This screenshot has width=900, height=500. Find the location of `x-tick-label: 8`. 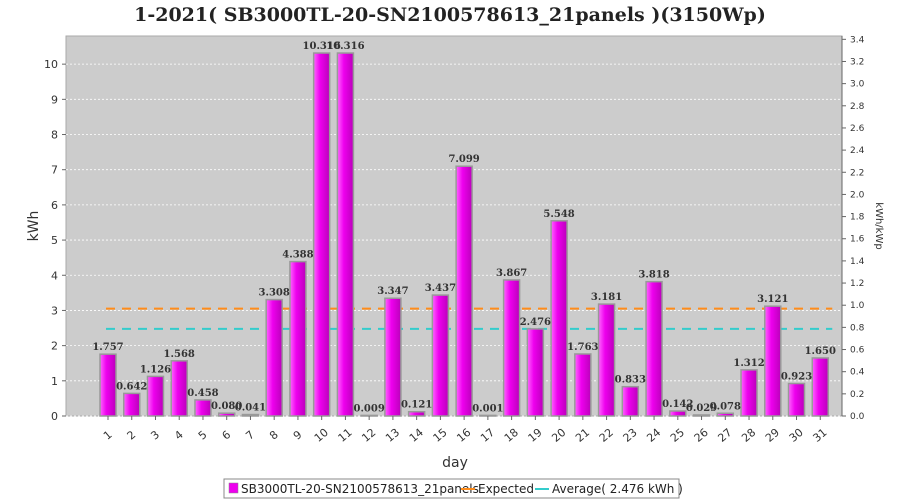

x-tick-label: 8 is located at coordinates (274, 435).